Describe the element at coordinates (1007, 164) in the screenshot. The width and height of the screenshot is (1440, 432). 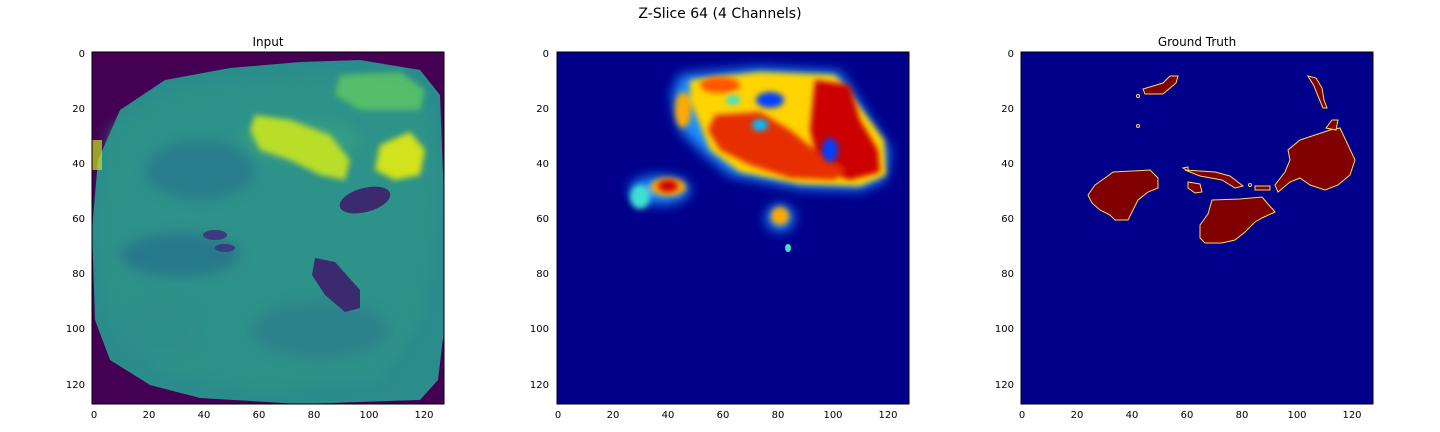
I see `ground-truth-ytick-label: 40` at that location.